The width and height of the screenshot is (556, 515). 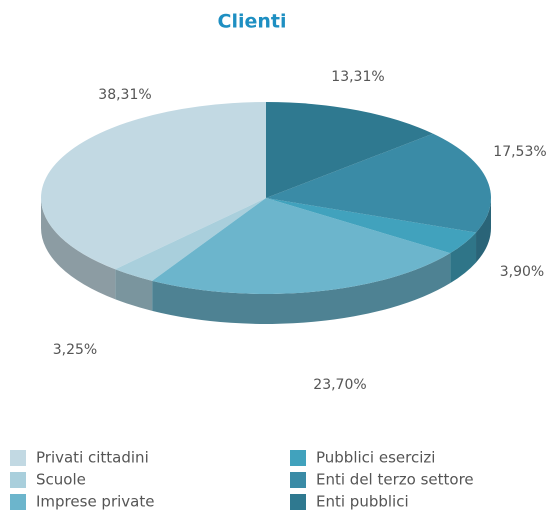 I want to click on legend-label: Privati cittadini, so click(x=92, y=458).